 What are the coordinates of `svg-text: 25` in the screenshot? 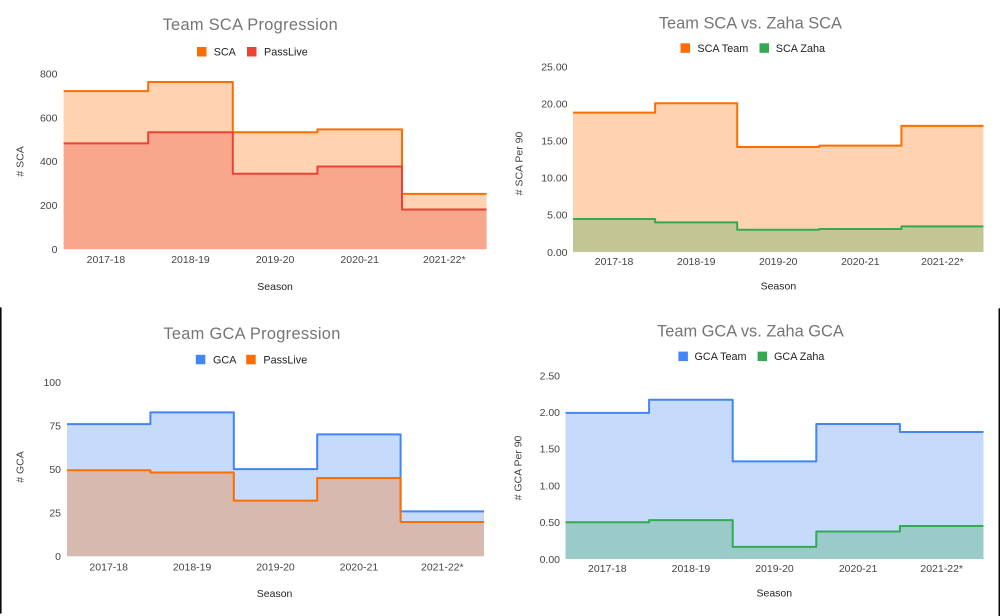 It's located at (55, 514).